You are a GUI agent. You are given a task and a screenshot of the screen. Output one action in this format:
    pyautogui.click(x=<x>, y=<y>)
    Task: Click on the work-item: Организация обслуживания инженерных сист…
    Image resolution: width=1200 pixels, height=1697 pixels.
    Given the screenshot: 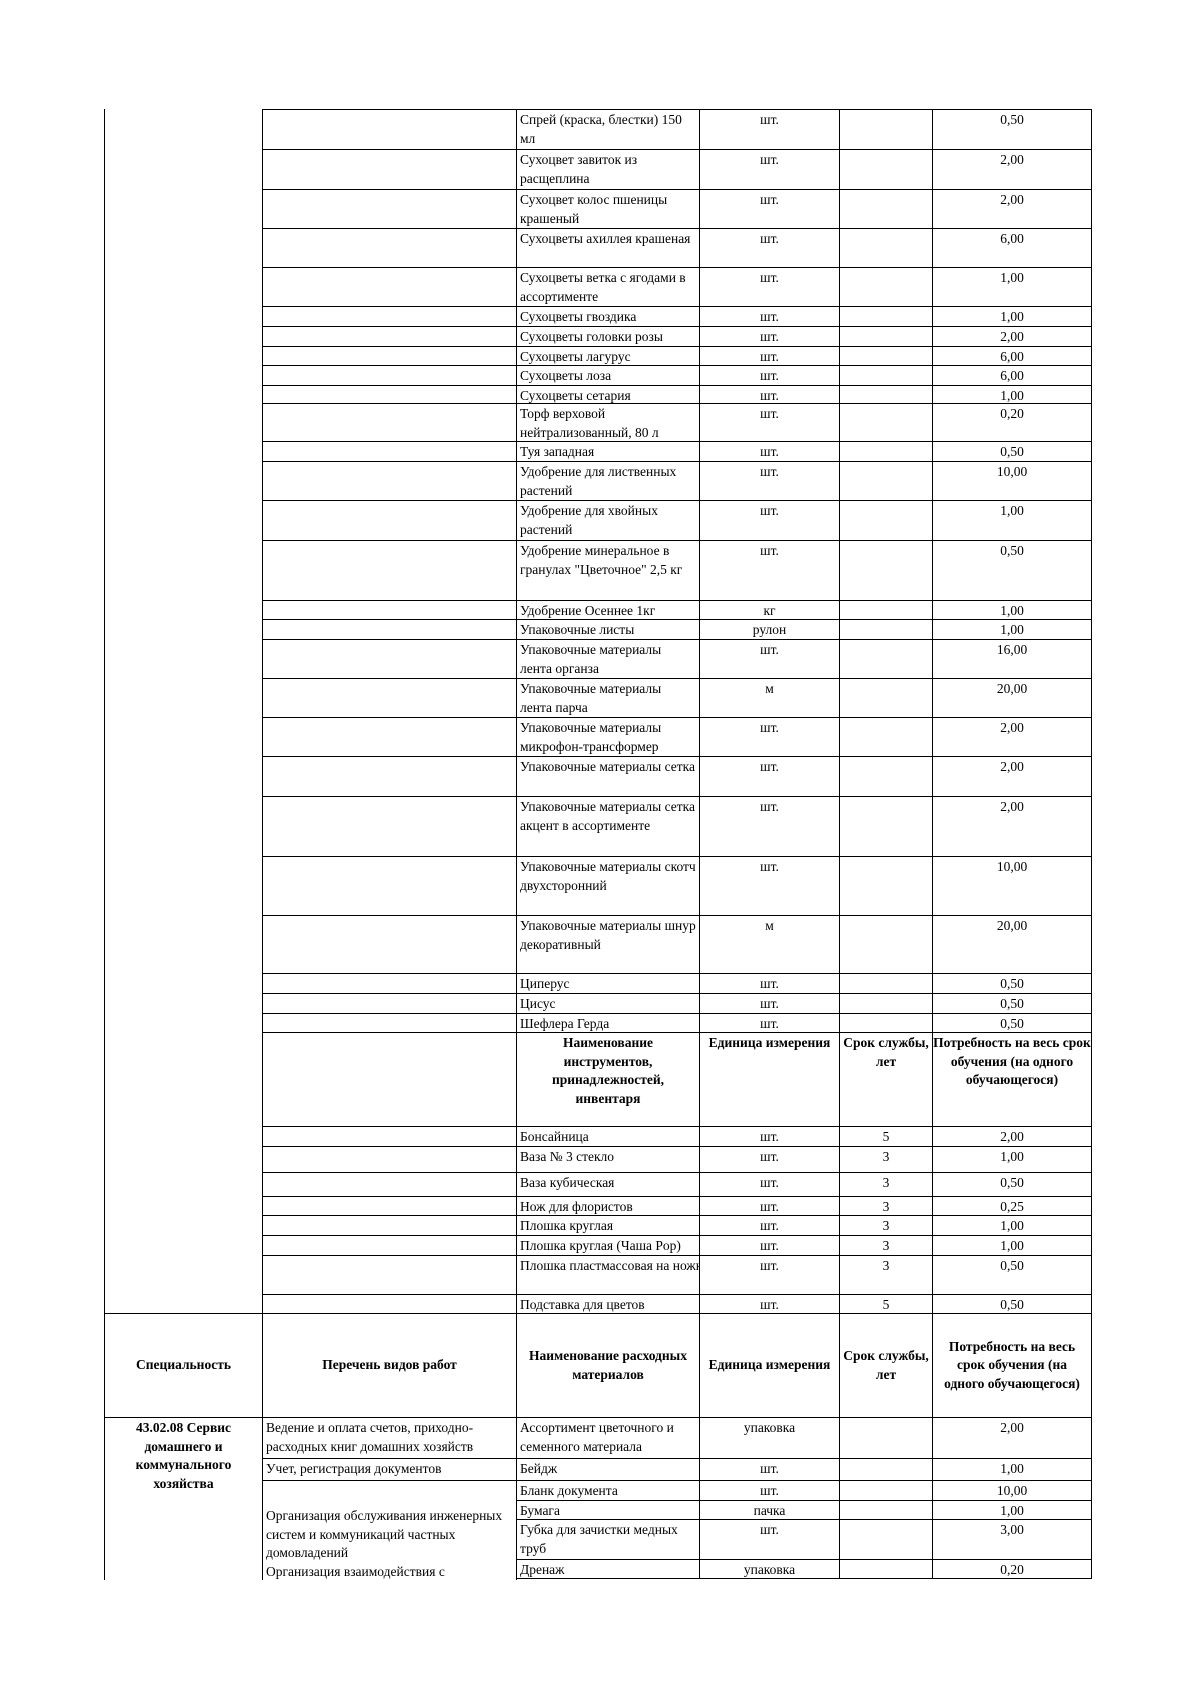 What is the action you would take?
    pyautogui.click(x=384, y=1534)
    